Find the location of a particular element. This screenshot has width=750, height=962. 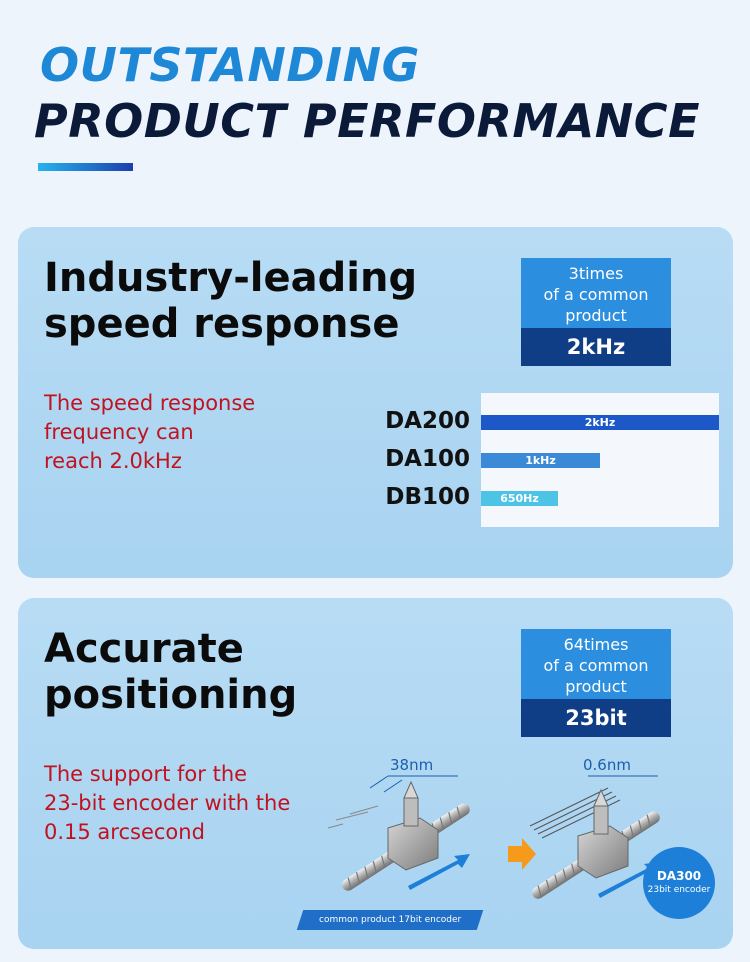

positioning-badge-line-3: product is located at coordinates (596, 686).